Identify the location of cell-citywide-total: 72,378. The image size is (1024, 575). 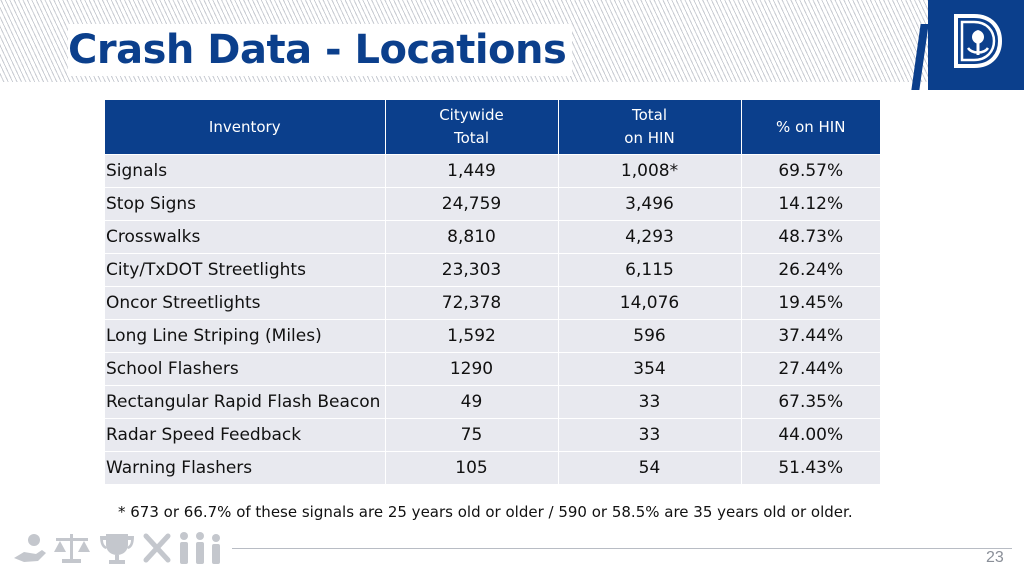
(472, 303).